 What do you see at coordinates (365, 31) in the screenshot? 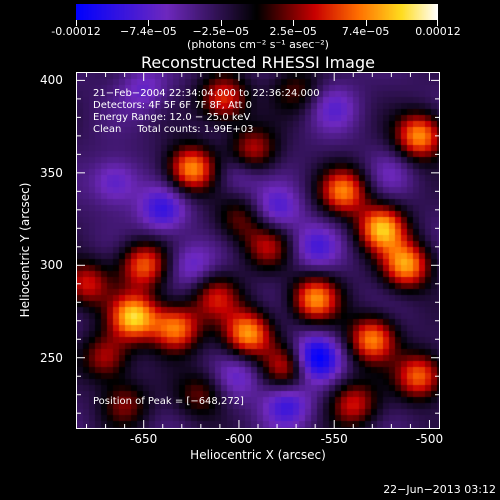
I see `colorbar-tick-label: 7.4e−05` at bounding box center [365, 31].